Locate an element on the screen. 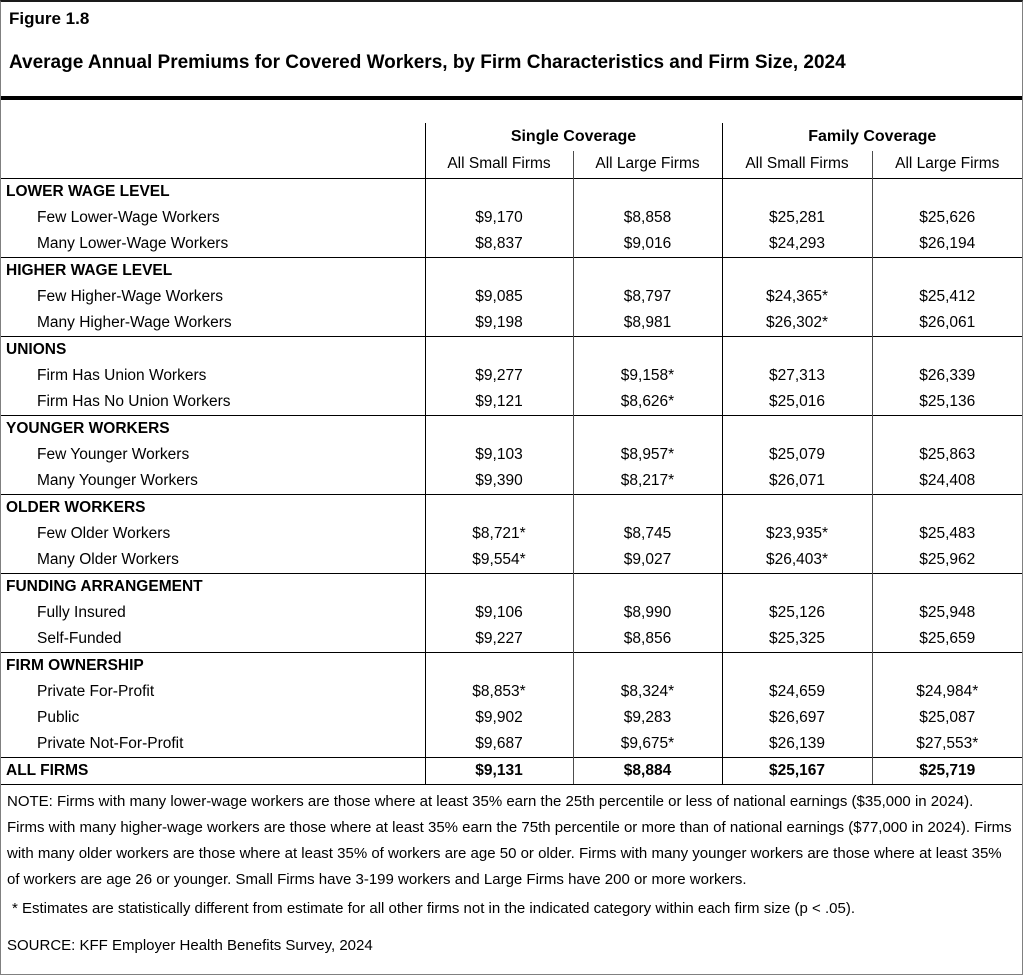 The width and height of the screenshot is (1023, 975). value-cell: $26,194 is located at coordinates (946, 244).